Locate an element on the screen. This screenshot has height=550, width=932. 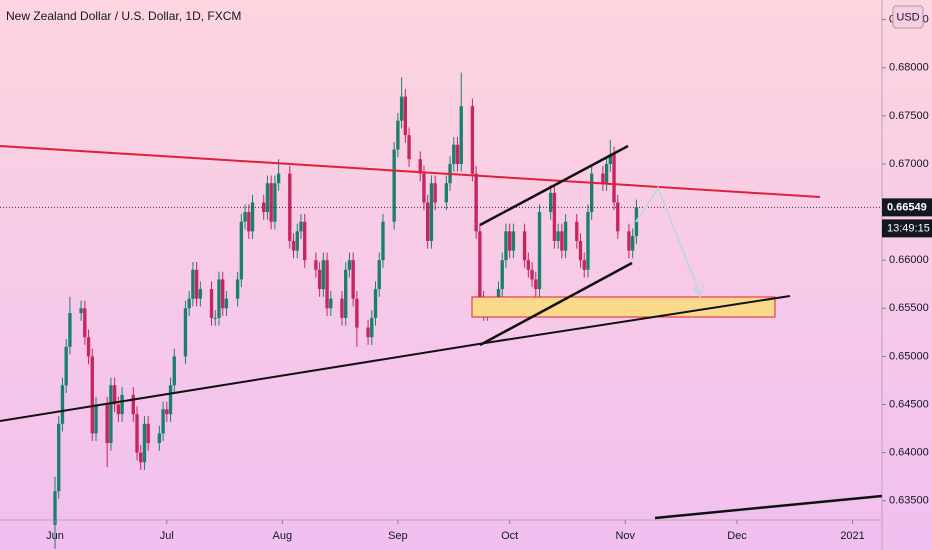
y-tick-label: 0.65500 is located at coordinates (909, 308).